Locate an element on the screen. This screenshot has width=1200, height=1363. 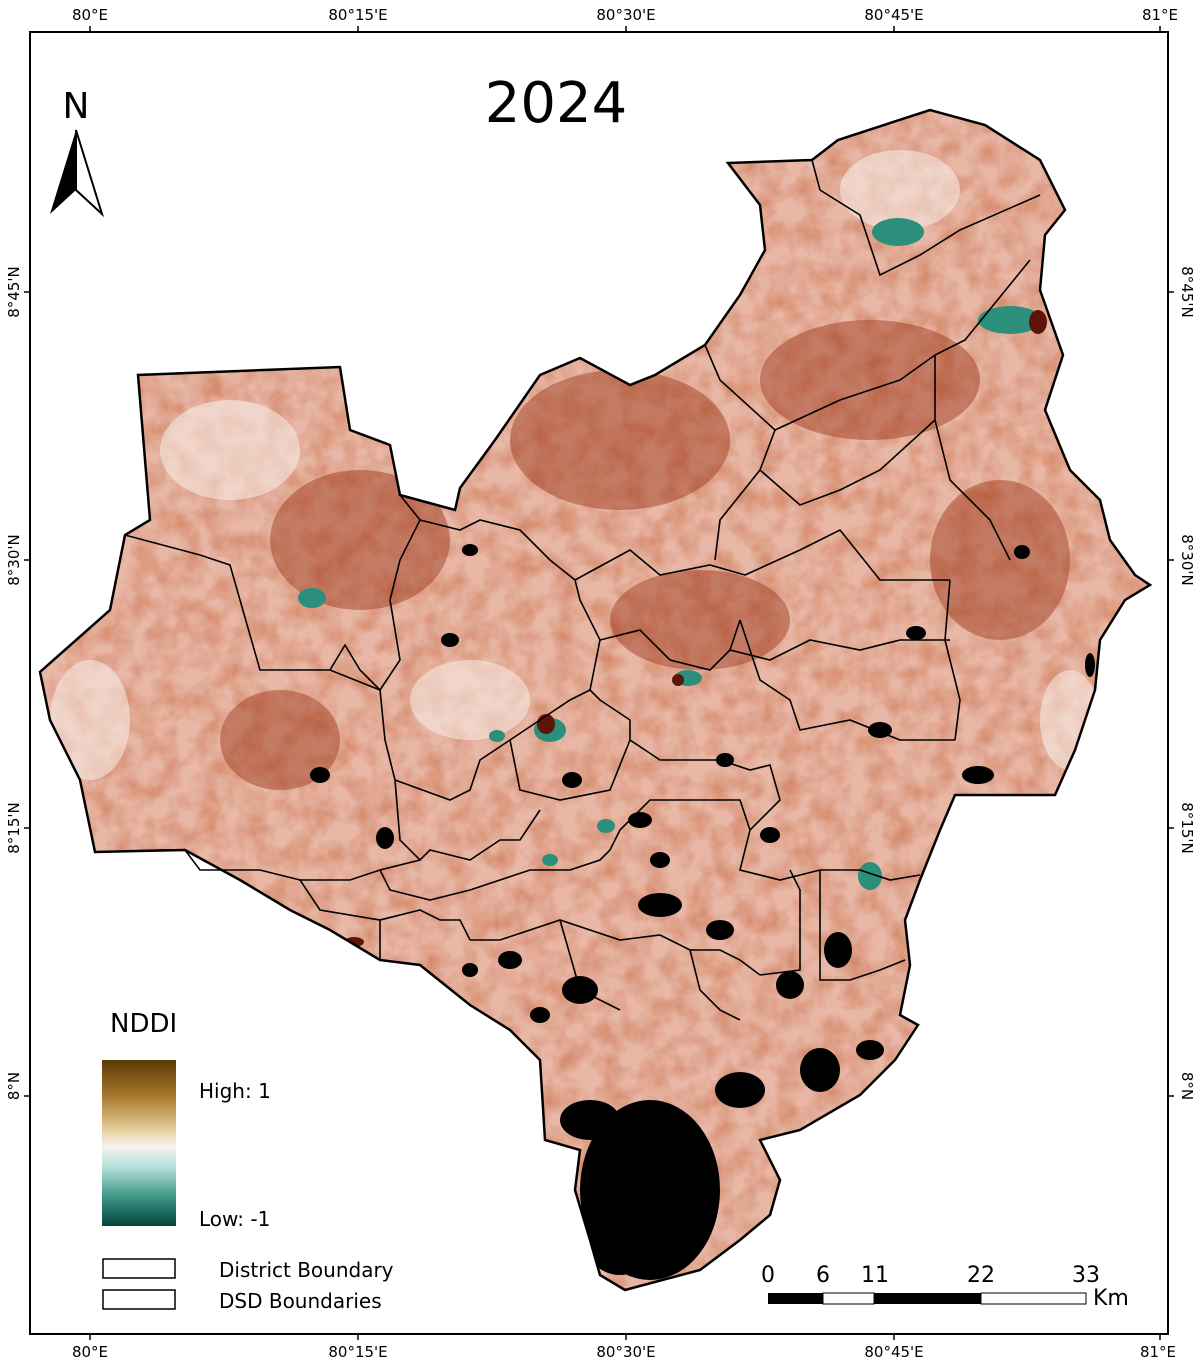
bottom-axis-labels: 80°E 80°15'E 80°30'E 80°45'E 81°E is located at coordinates (624, 1352).